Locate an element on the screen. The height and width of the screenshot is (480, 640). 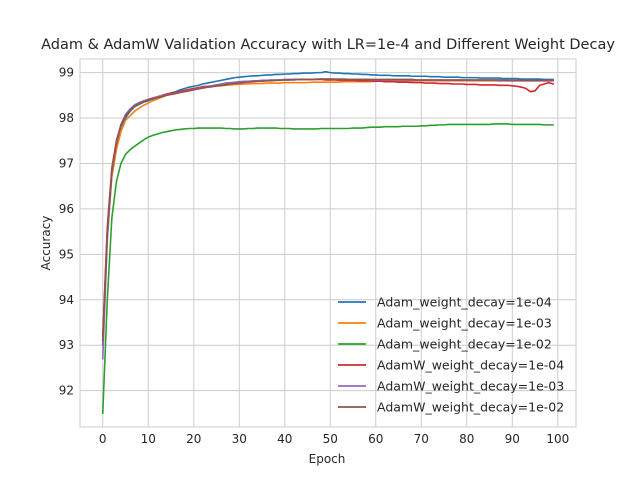
x-tick-label: 100 is located at coordinates (557, 439).